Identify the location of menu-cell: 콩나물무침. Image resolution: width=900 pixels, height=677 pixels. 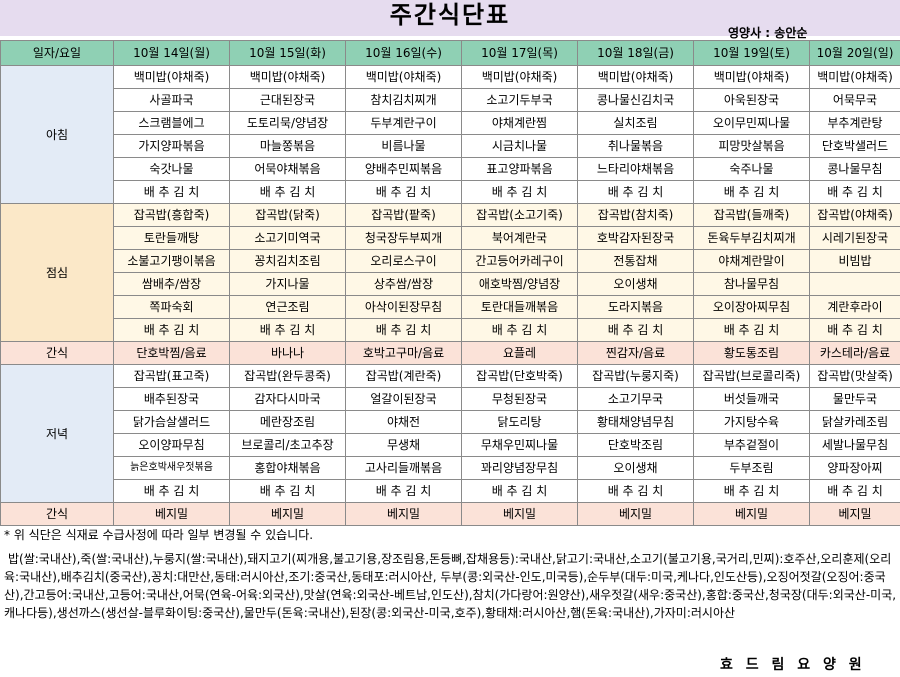
(854, 169).